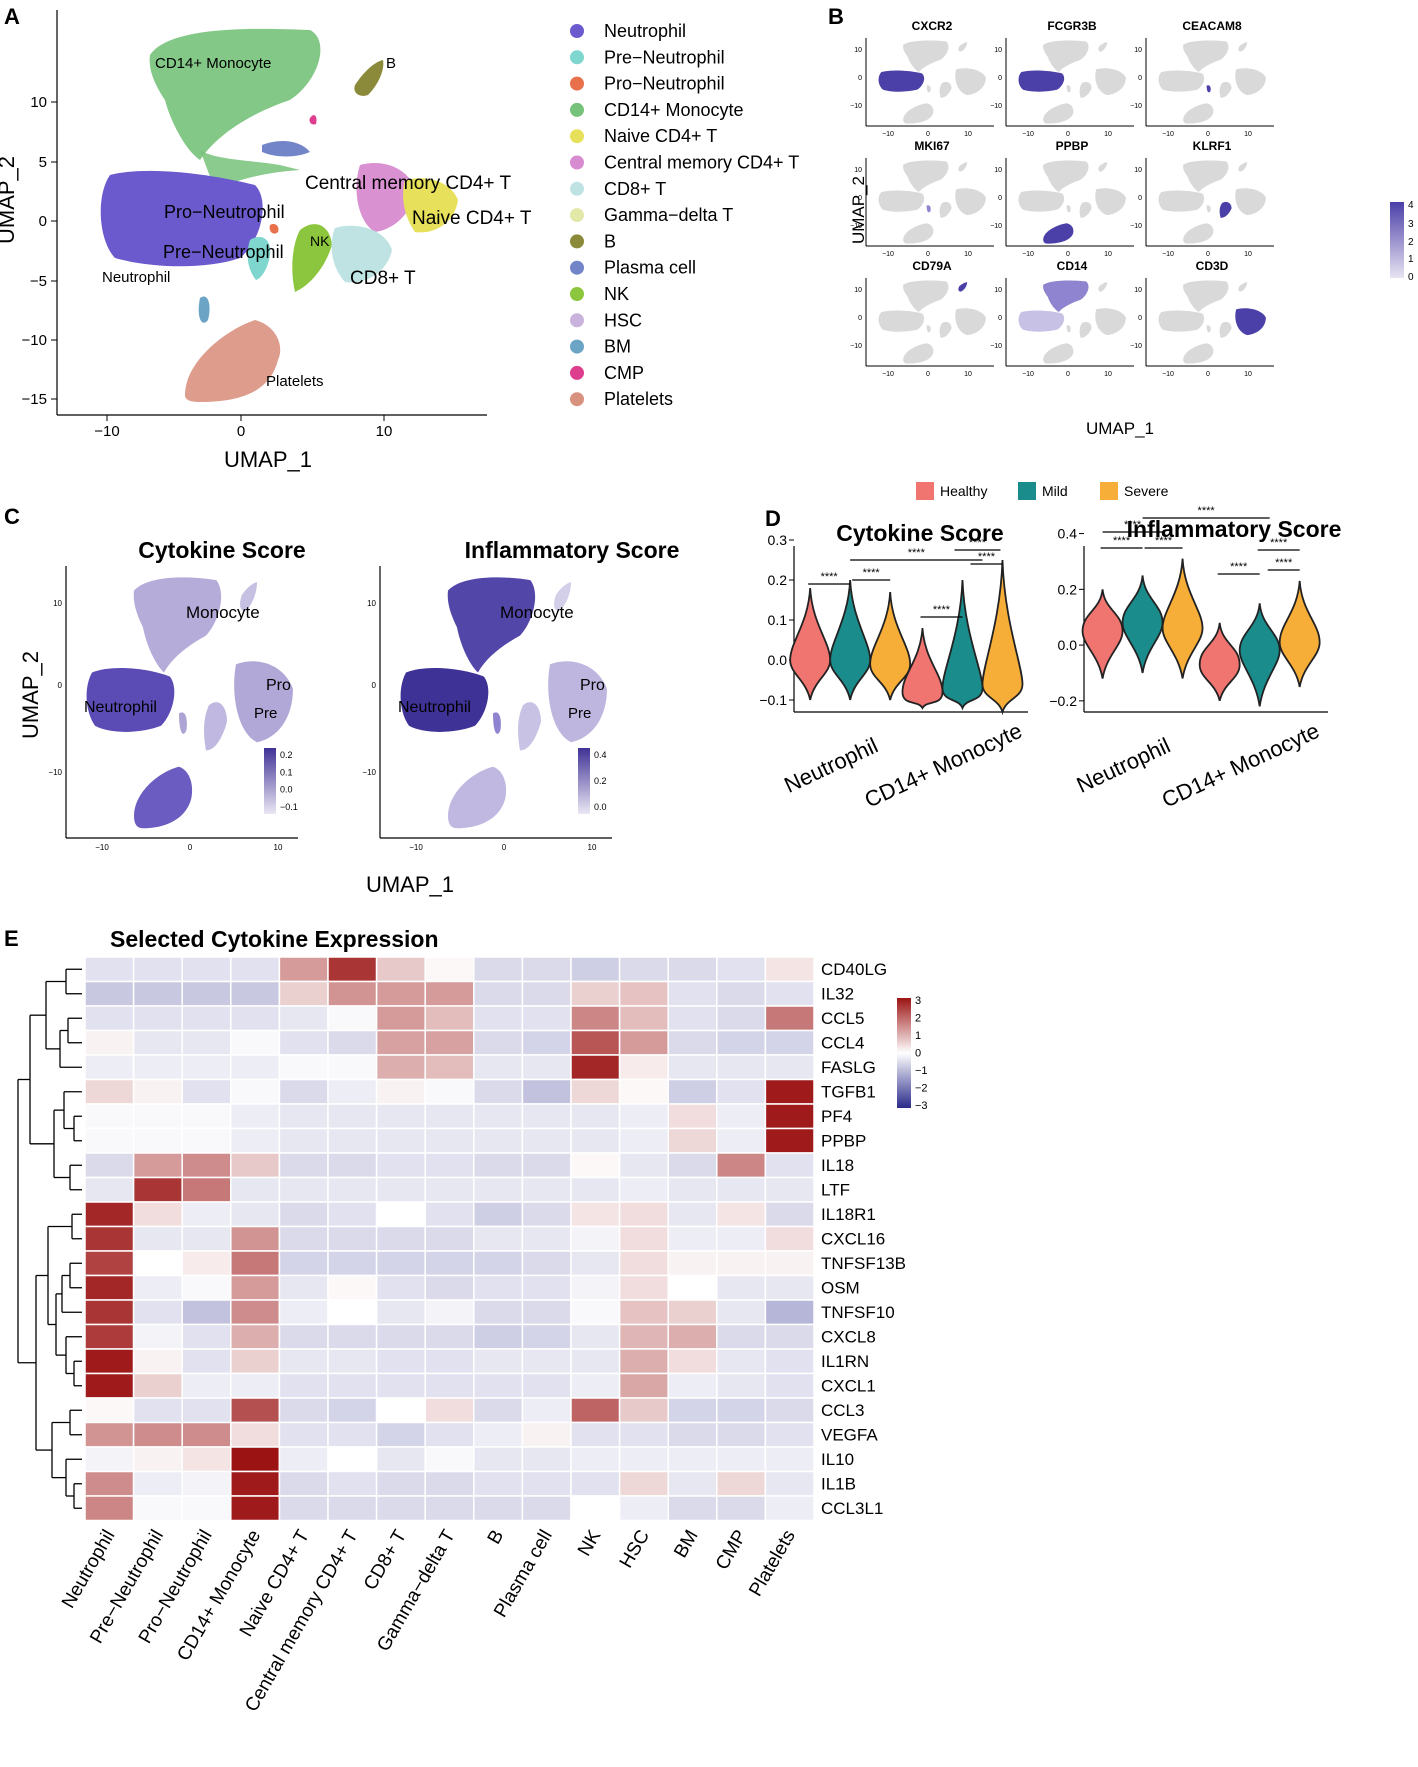 Image resolution: width=1418 pixels, height=1767 pixels. What do you see at coordinates (853, 1239) in the screenshot?
I see `heatmap-row-label: CXCL16` at bounding box center [853, 1239].